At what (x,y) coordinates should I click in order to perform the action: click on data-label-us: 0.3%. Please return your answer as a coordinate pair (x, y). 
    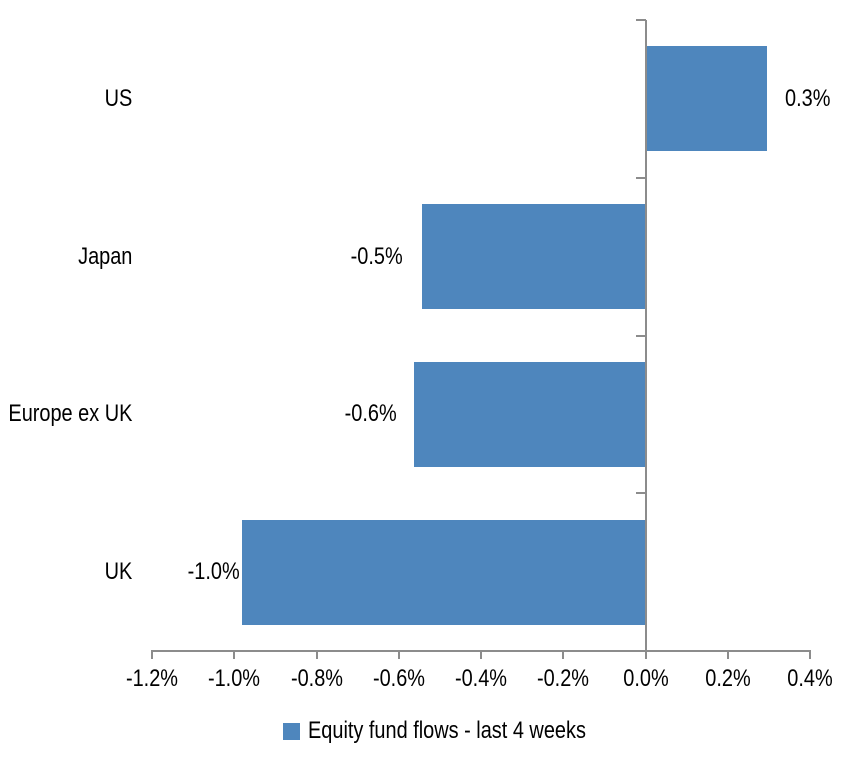
    Looking at the image, I should click on (807, 98).